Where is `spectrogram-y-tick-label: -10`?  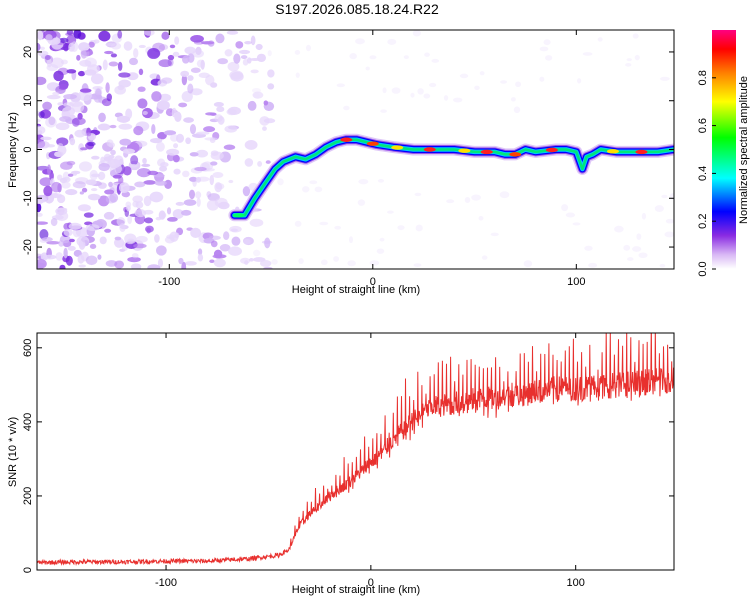 spectrogram-y-tick-label: -10 is located at coordinates (28, 198).